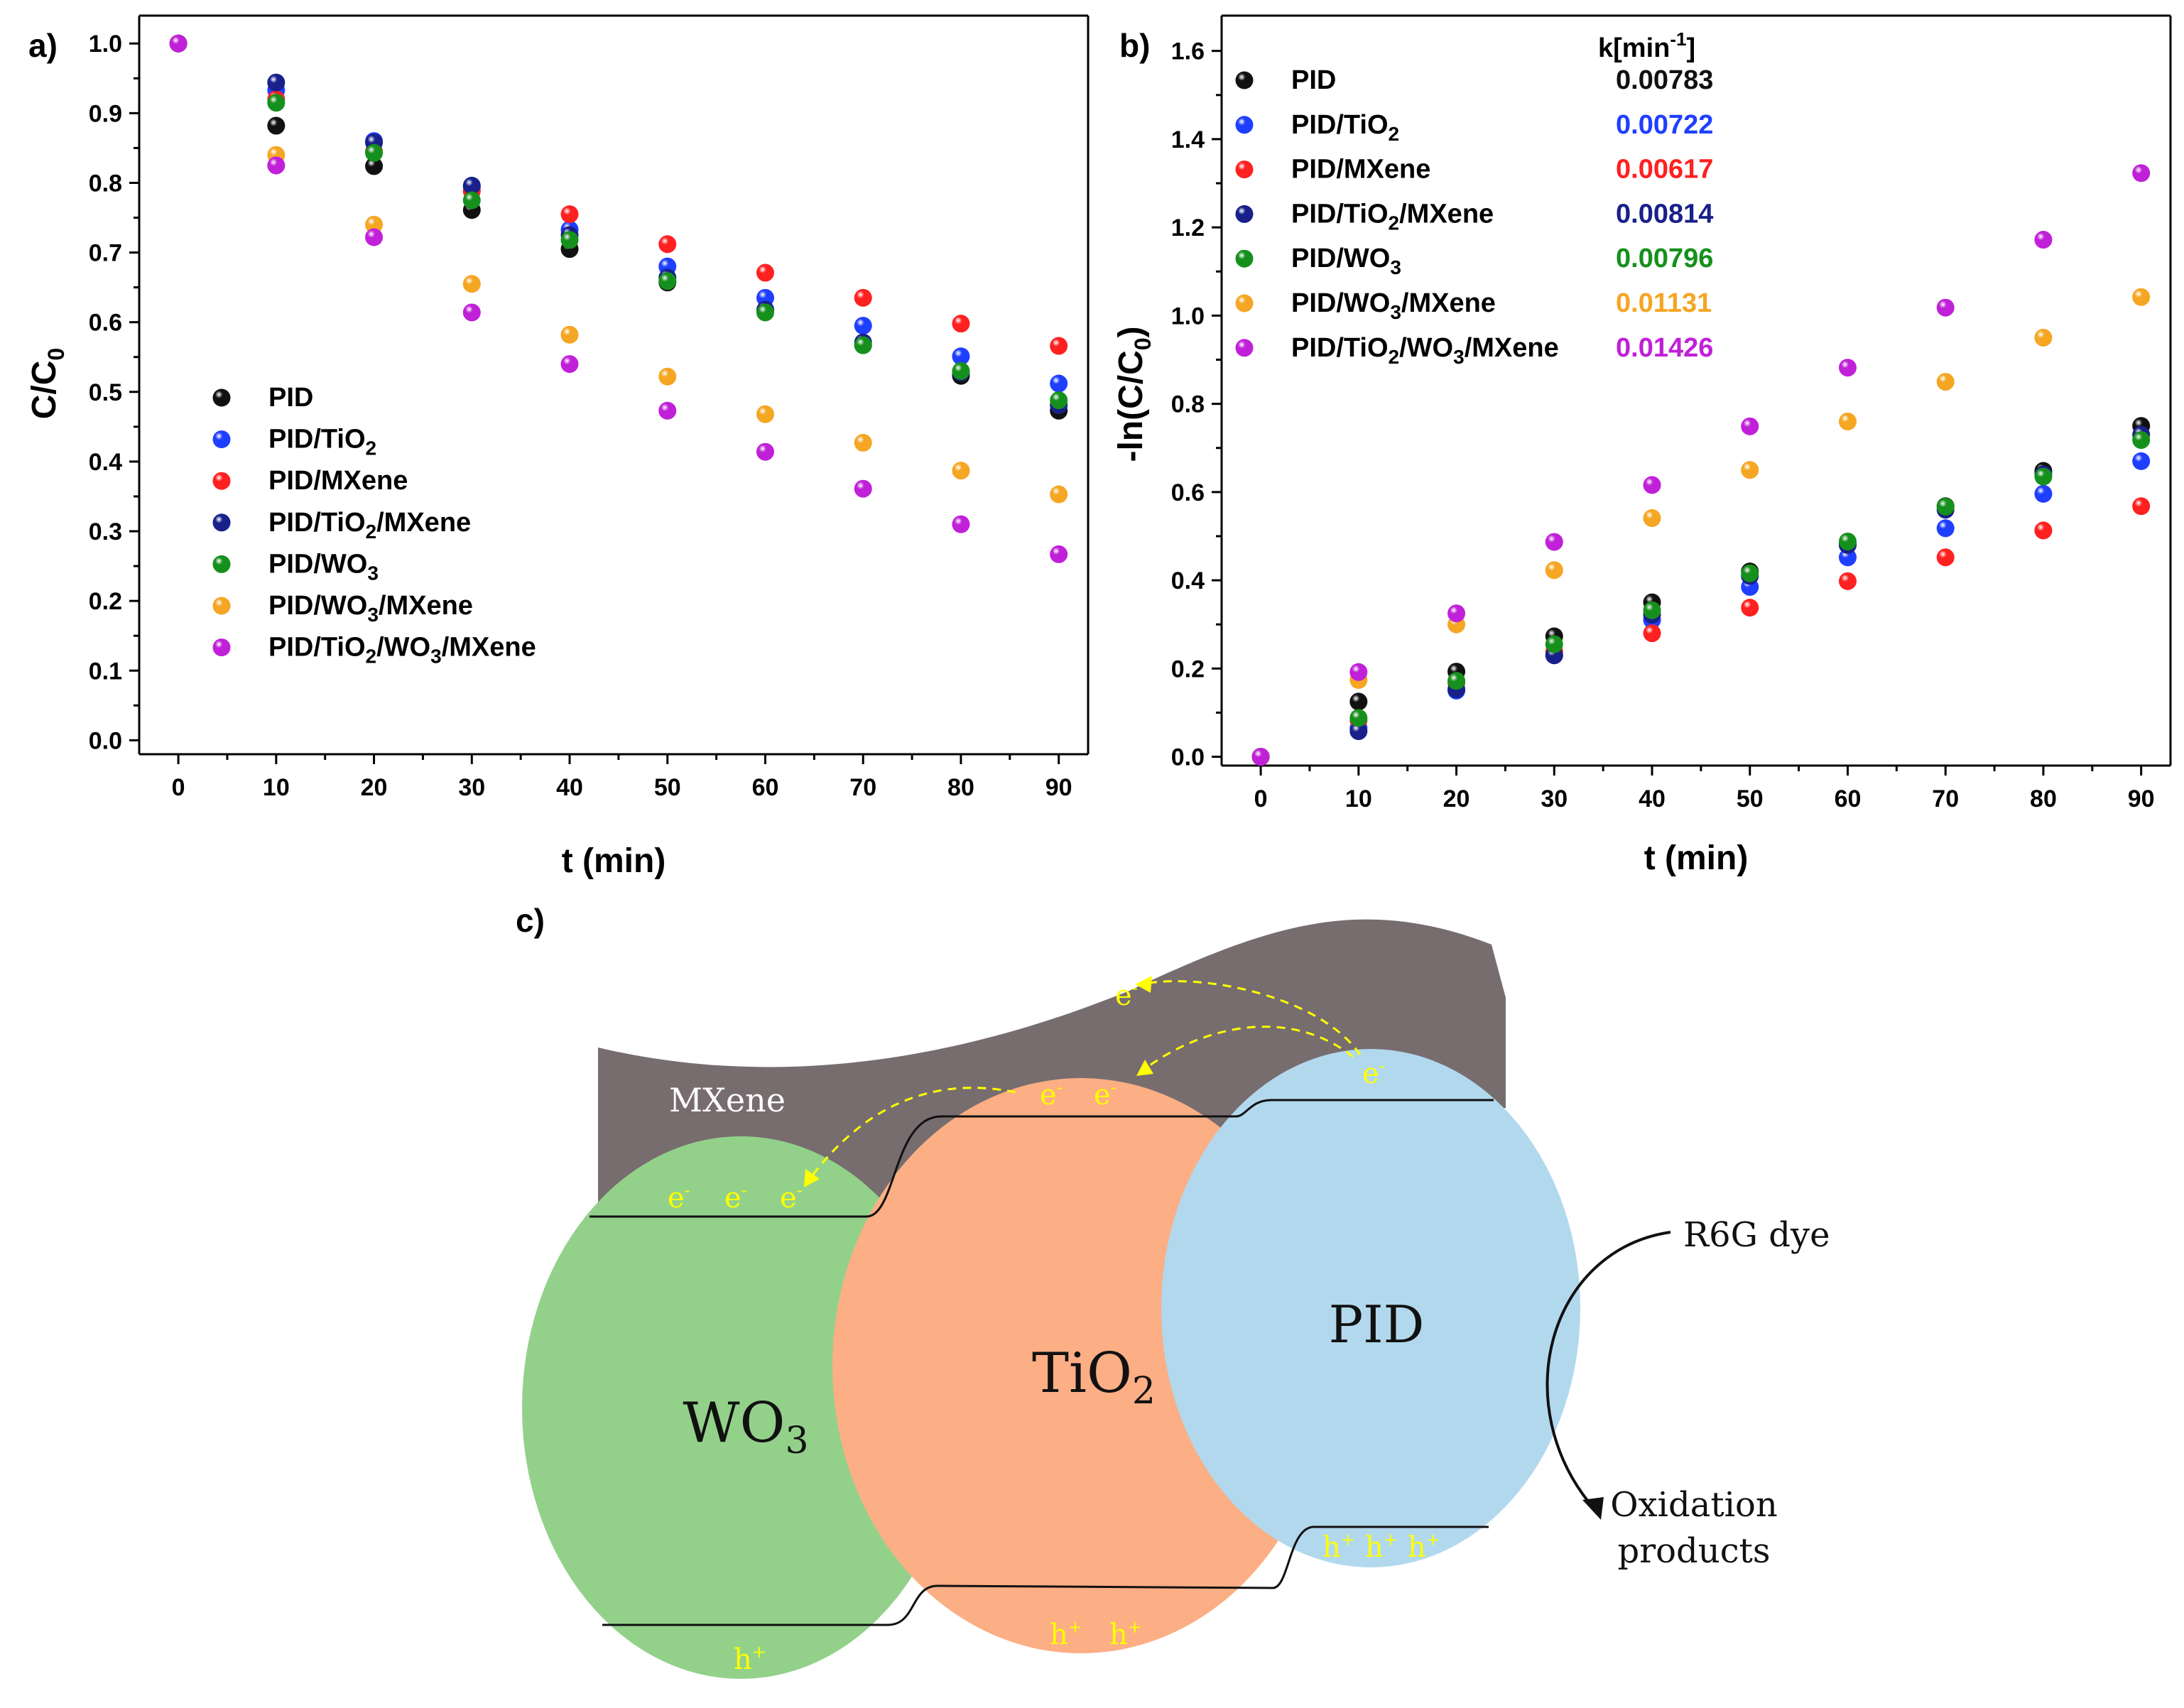 This screenshot has height=1708, width=2184. Describe the element at coordinates (1664, 348) in the screenshot. I see `k-value-pid-tio2-wo3-mxene: 0.01426` at that location.